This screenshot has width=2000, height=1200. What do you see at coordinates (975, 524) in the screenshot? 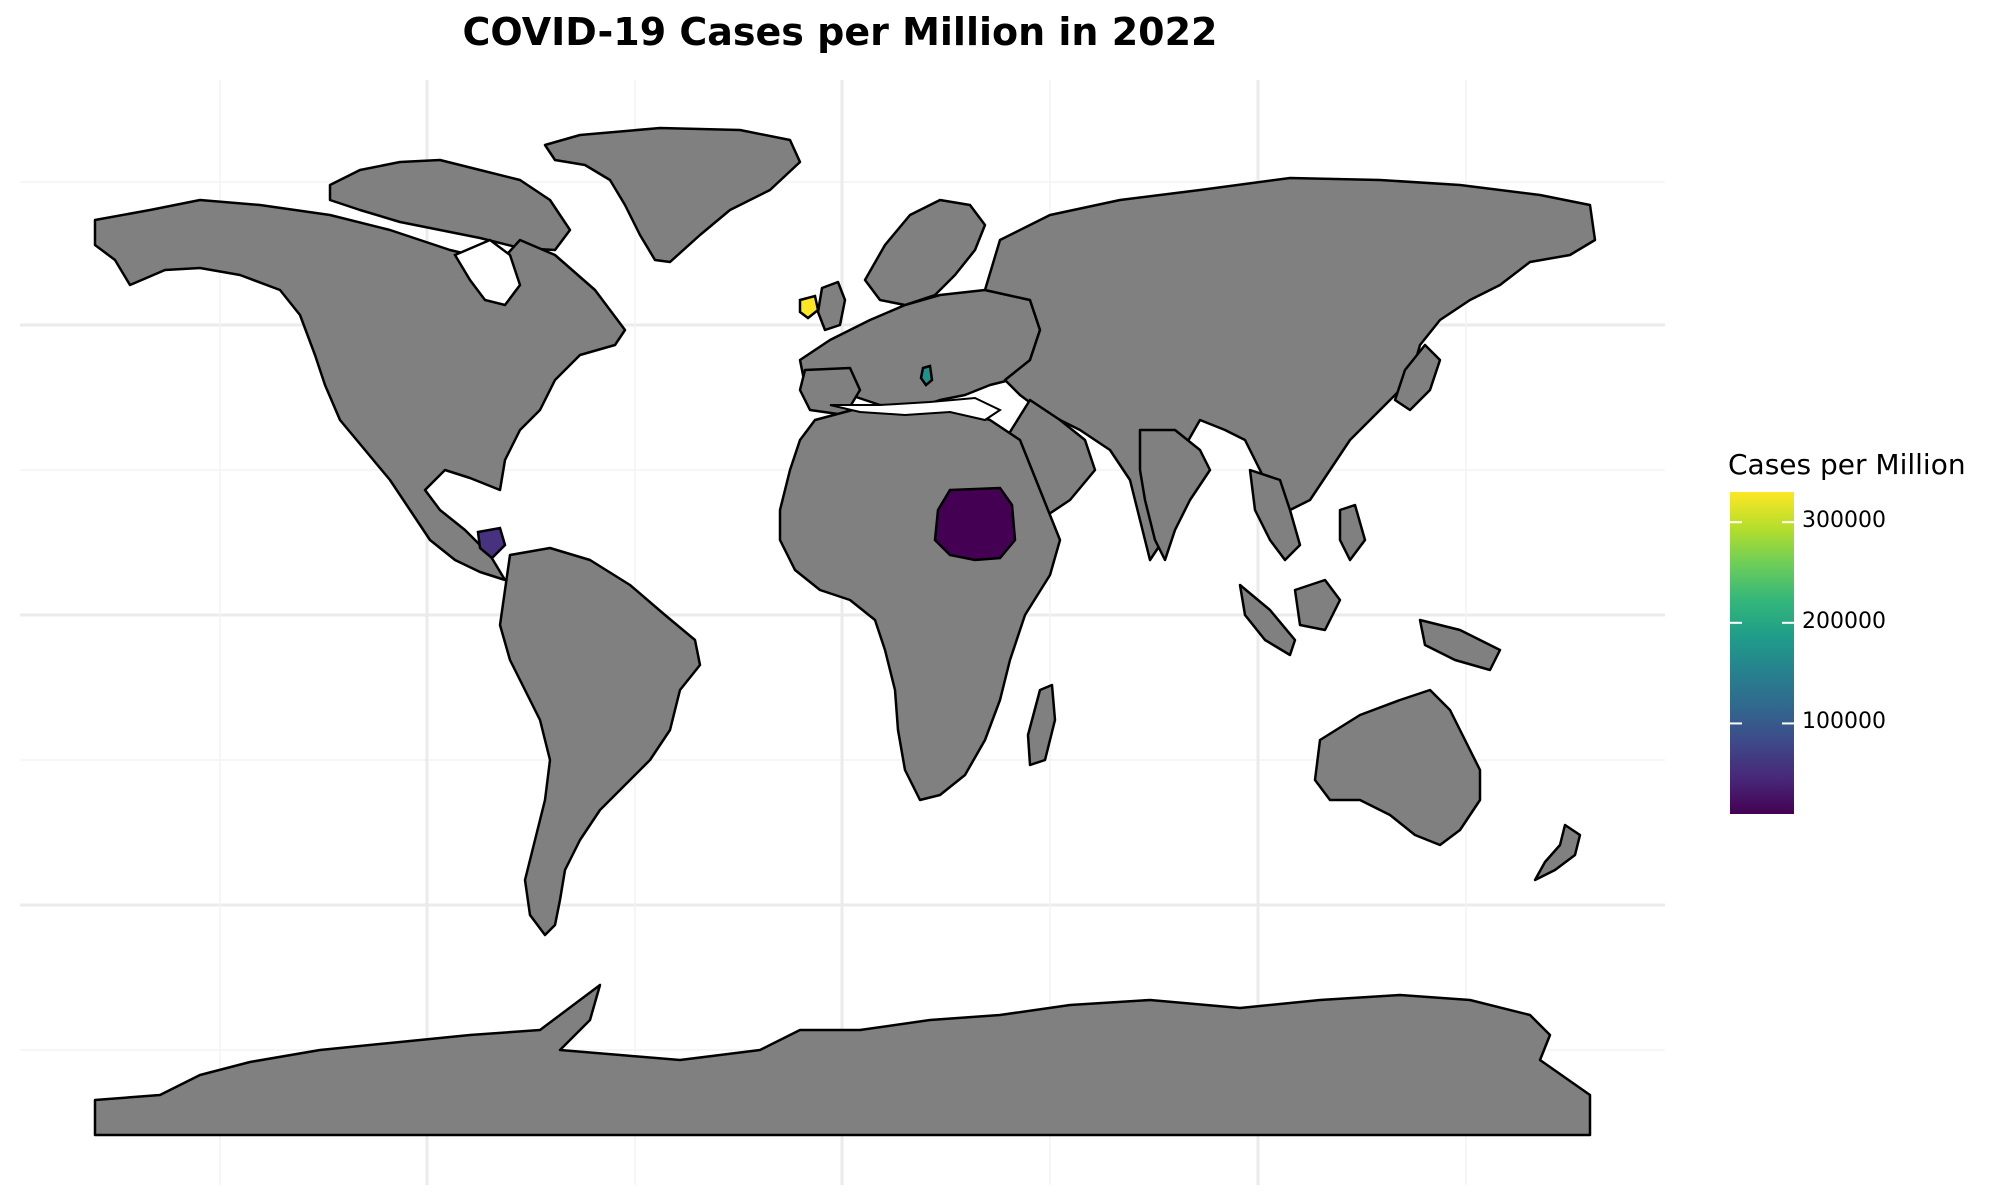
I see `sudan-region` at bounding box center [975, 524].